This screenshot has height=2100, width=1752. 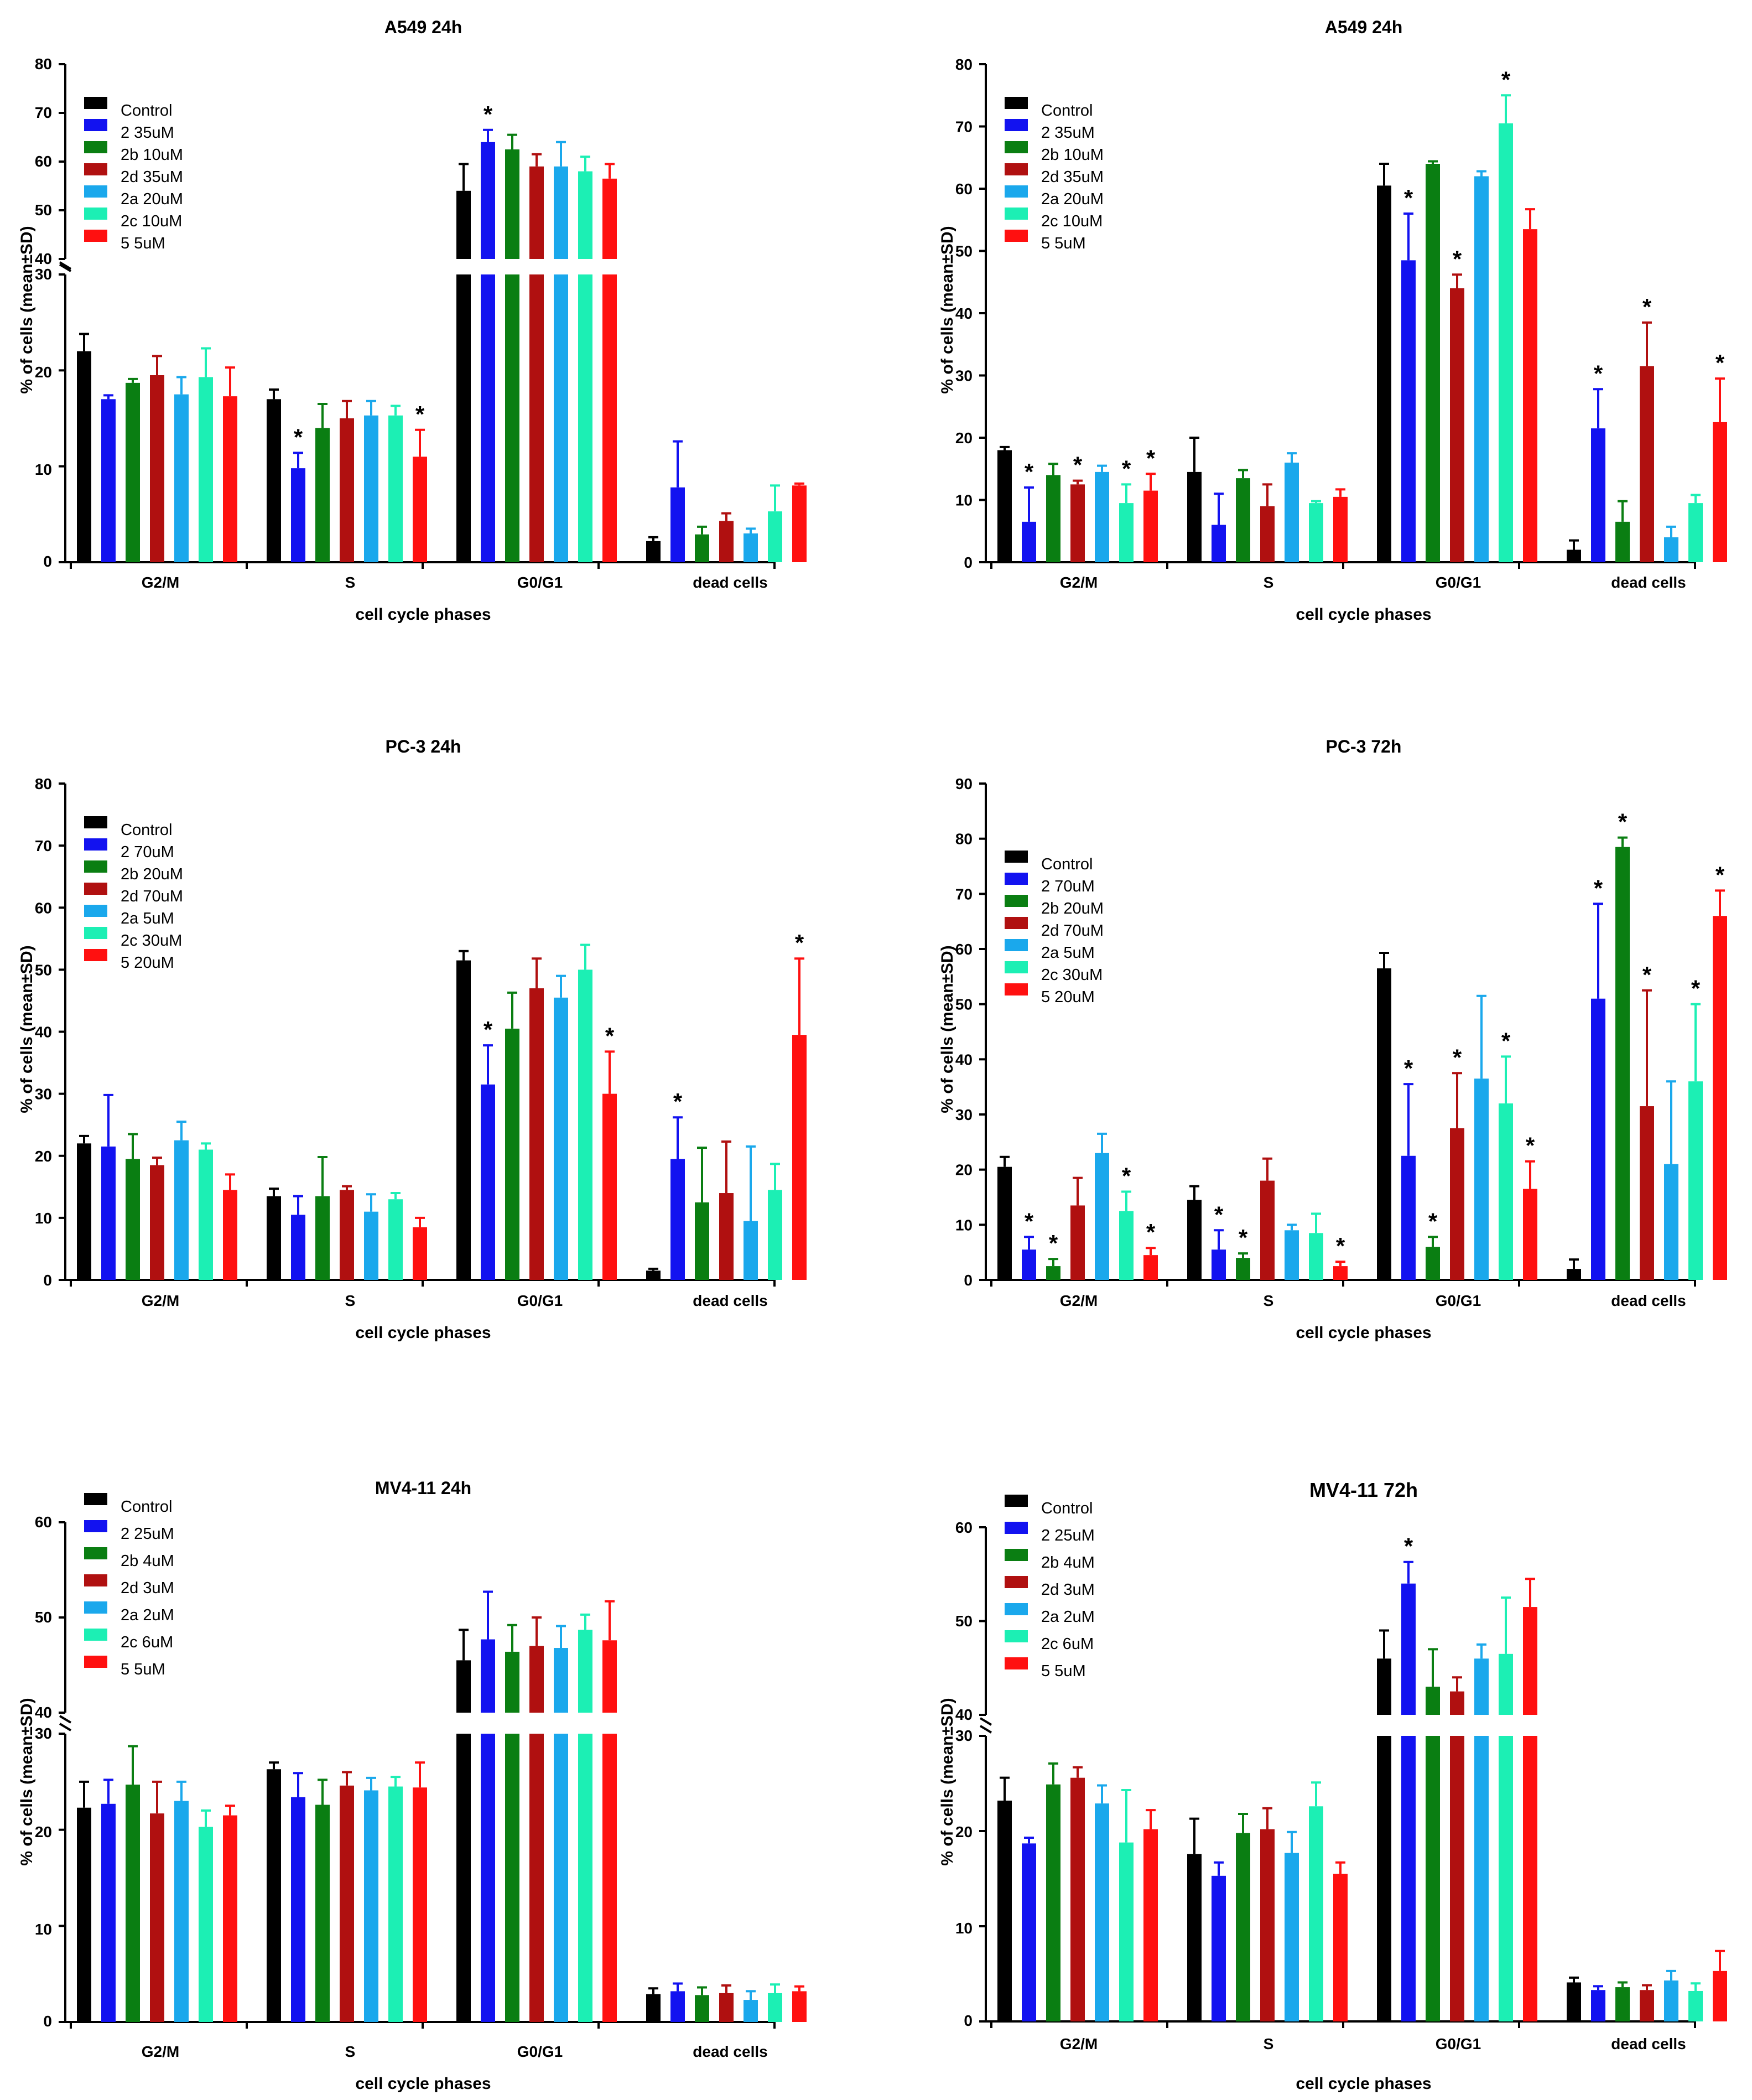 I want to click on axis-break-mark, so click(x=66, y=1719).